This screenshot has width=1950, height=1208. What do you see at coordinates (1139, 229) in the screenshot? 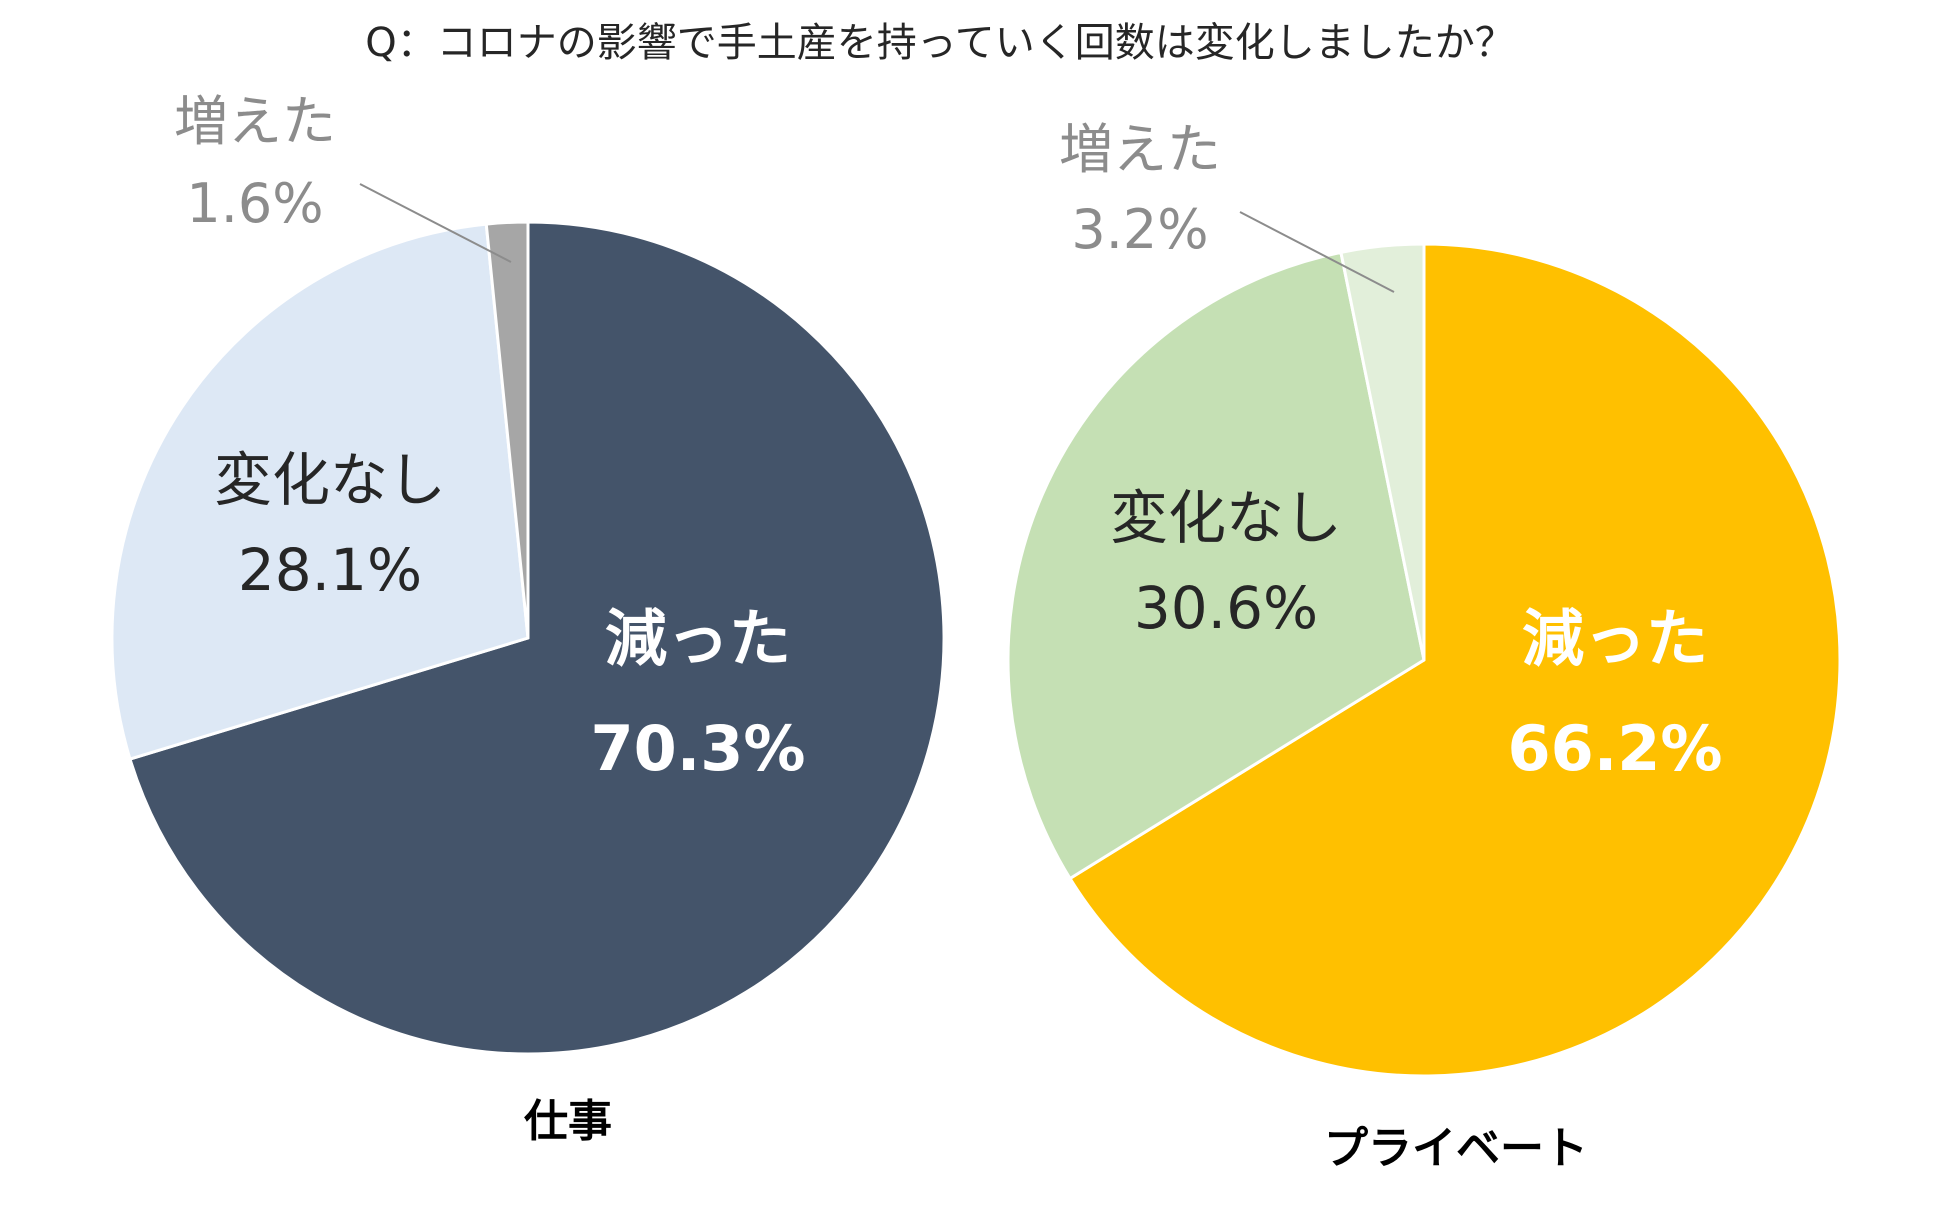
I see `slice-value-label: 3.2%` at bounding box center [1139, 229].